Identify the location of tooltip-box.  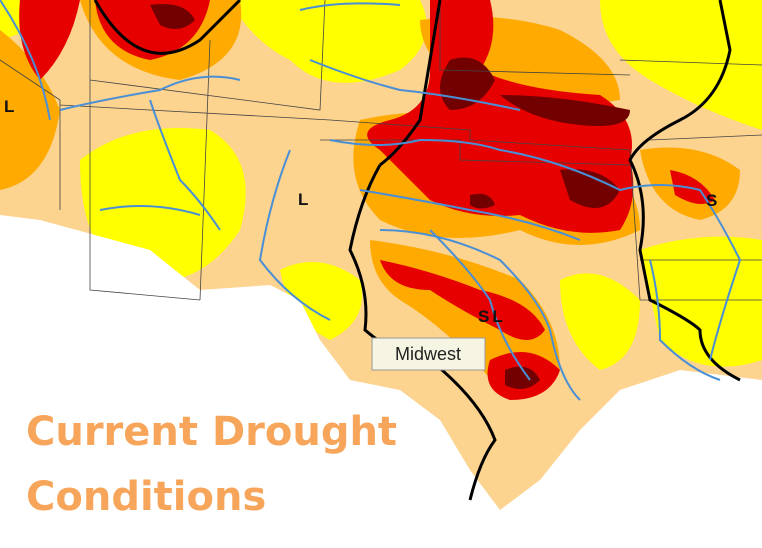
(428, 354).